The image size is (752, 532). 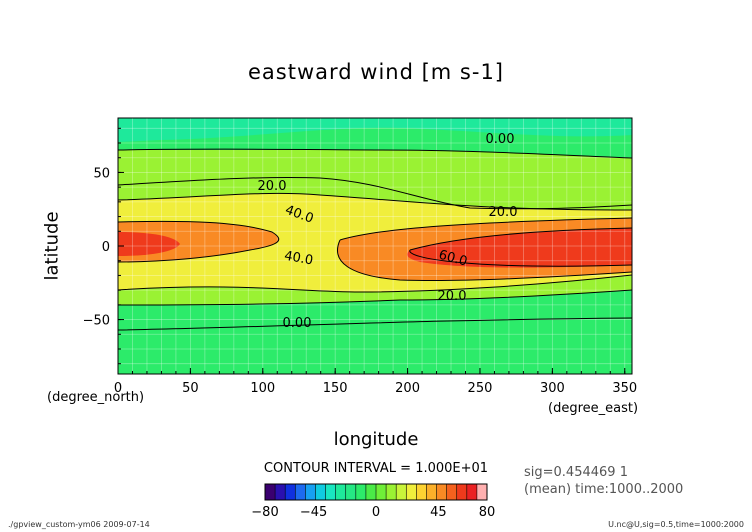 What do you see at coordinates (576, 472) in the screenshot?
I see `sigma-annotation: sig=0.454469 1` at bounding box center [576, 472].